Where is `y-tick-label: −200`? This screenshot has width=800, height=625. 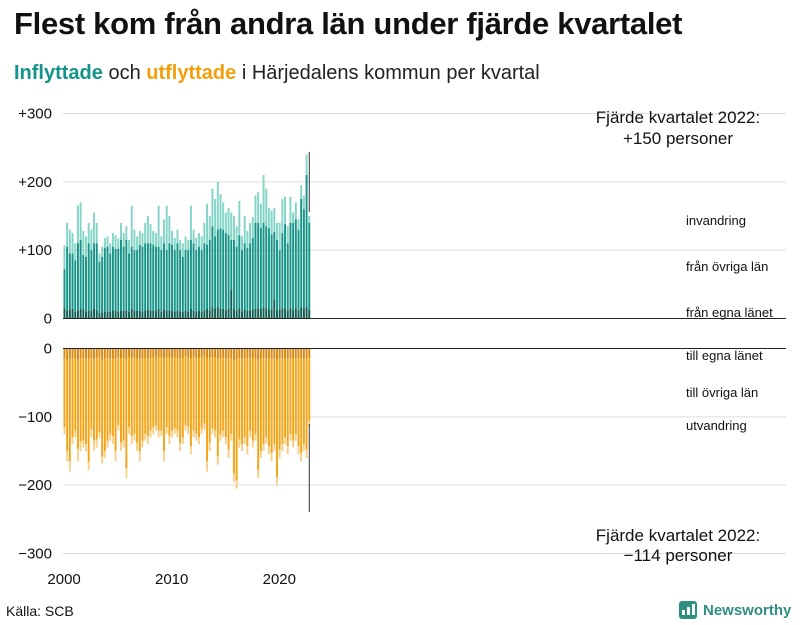 y-tick-label: −200 is located at coordinates (35, 485).